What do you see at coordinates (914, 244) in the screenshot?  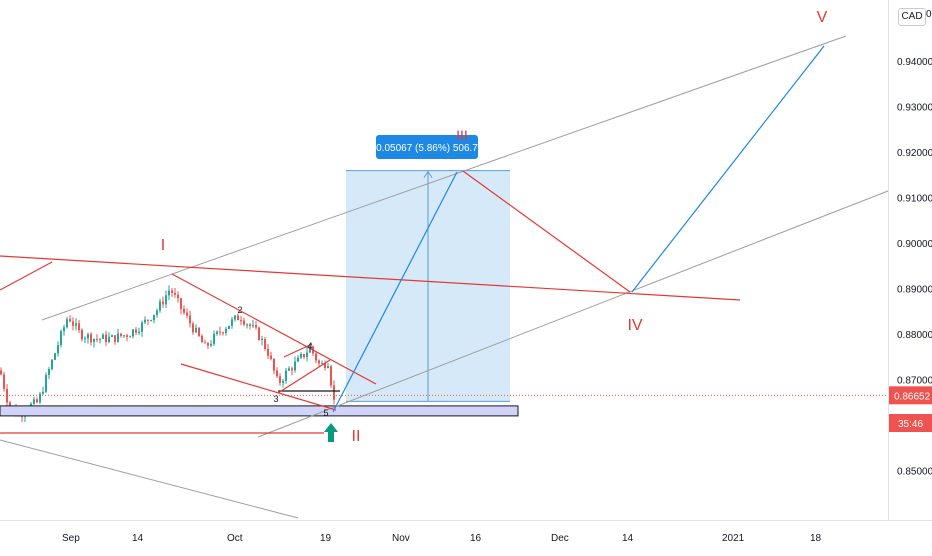 I see `price-tick-label: 0.90000` at bounding box center [914, 244].